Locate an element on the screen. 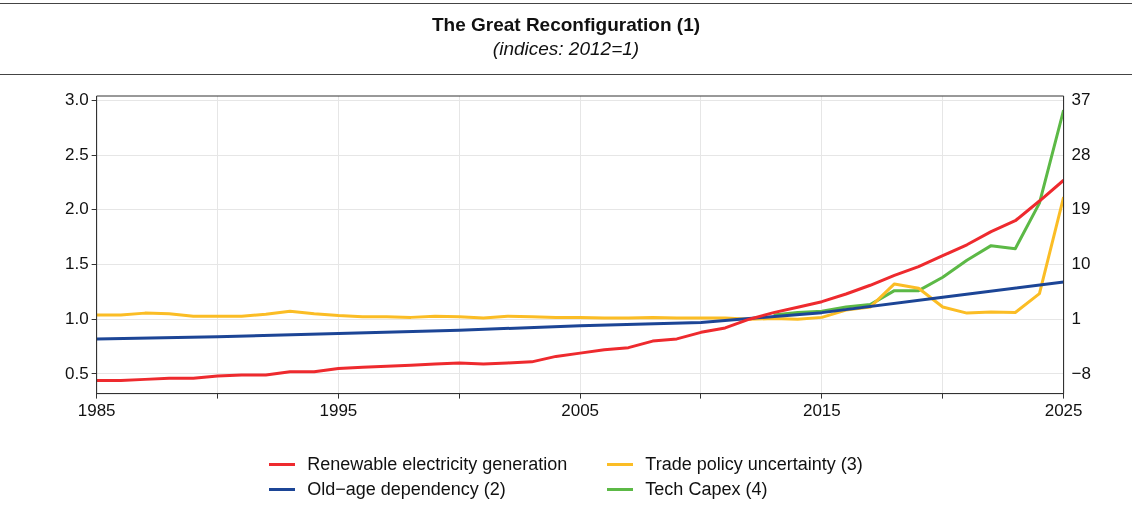 Image resolution: width=1132 pixels, height=513 pixels. y-tick-label: 2.5 is located at coordinates (76, 154).